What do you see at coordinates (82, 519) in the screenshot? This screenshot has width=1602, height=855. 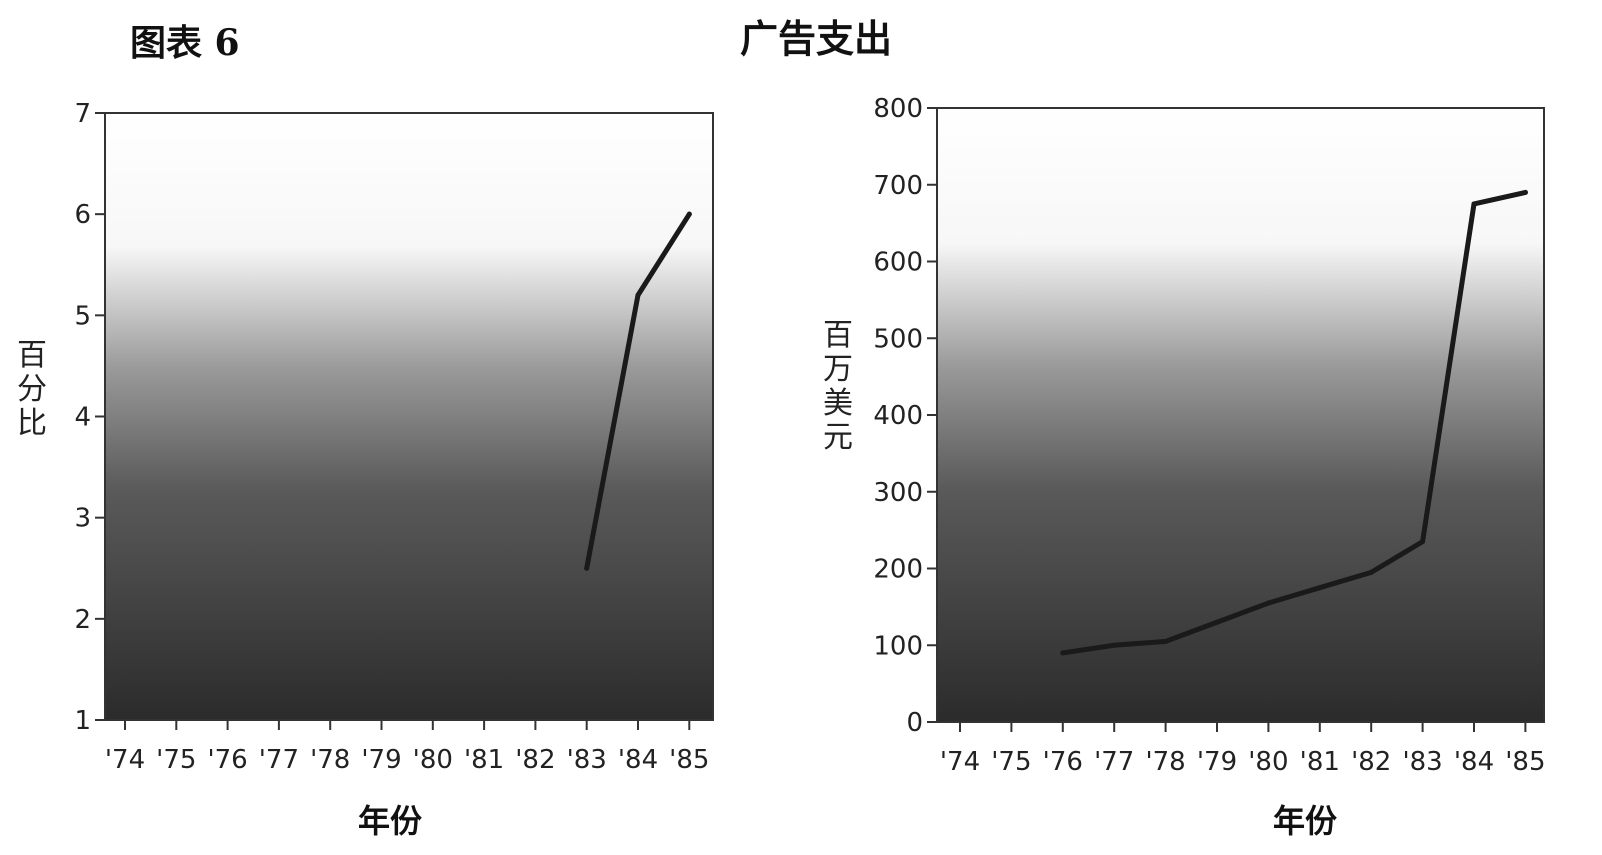 I see `y-tick-label: 3` at bounding box center [82, 519].